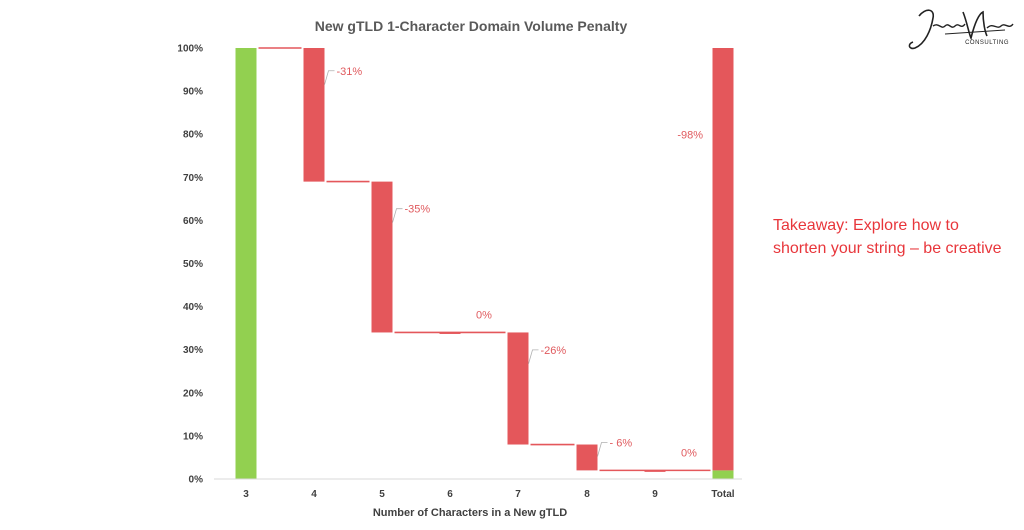  What do you see at coordinates (350, 72) in the screenshot?
I see `data-label: -31%` at bounding box center [350, 72].